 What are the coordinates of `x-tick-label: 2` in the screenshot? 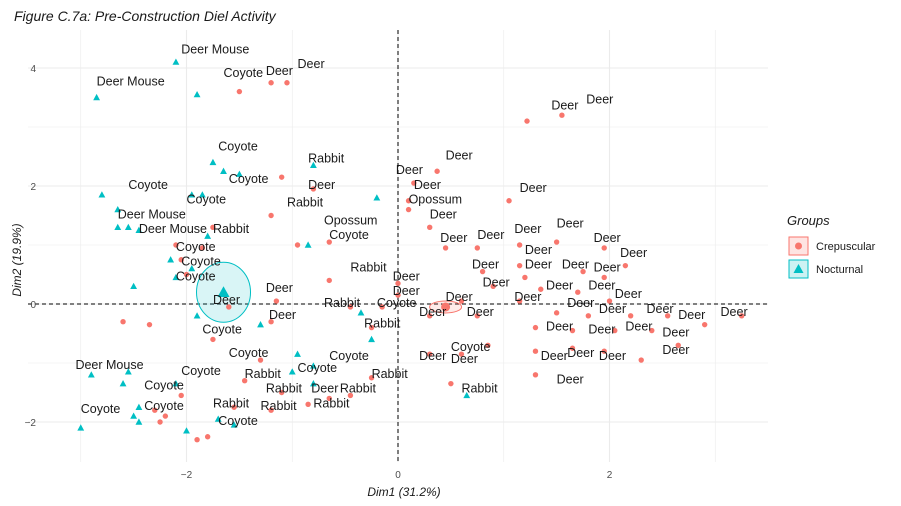 It's located at (610, 475).